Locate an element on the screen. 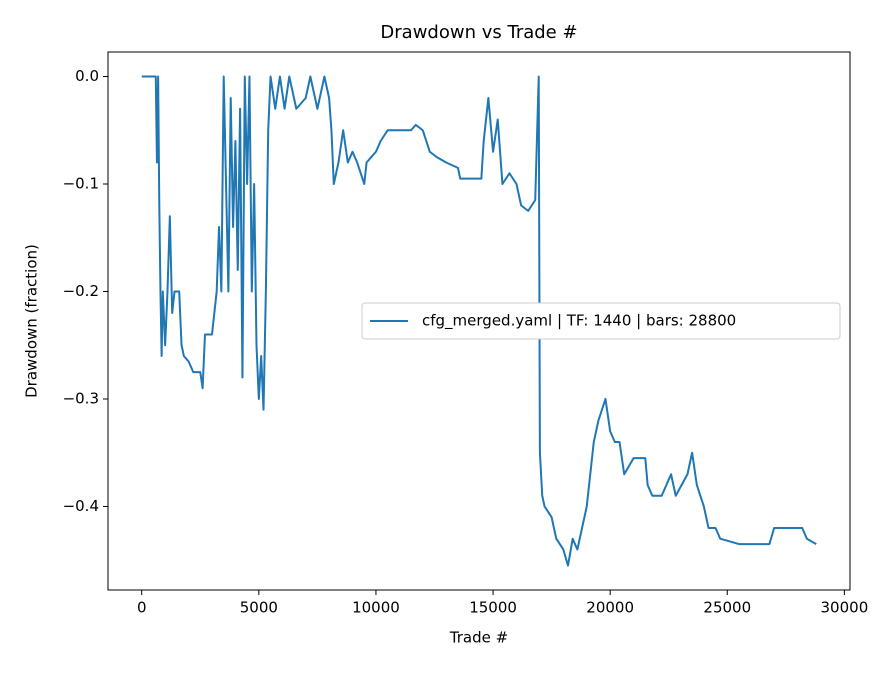 The width and height of the screenshot is (896, 676). legend-box is located at coordinates (601, 321).